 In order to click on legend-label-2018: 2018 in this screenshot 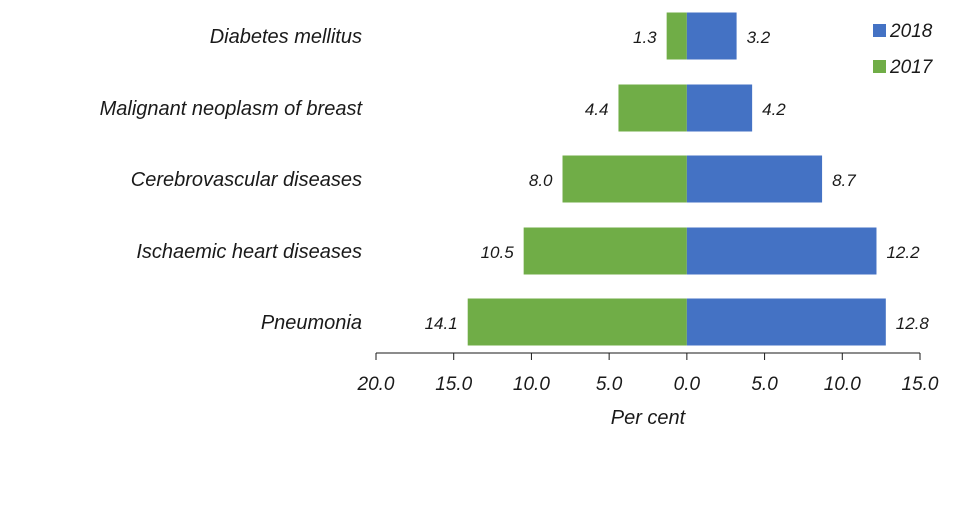, I will do `click(911, 31)`.